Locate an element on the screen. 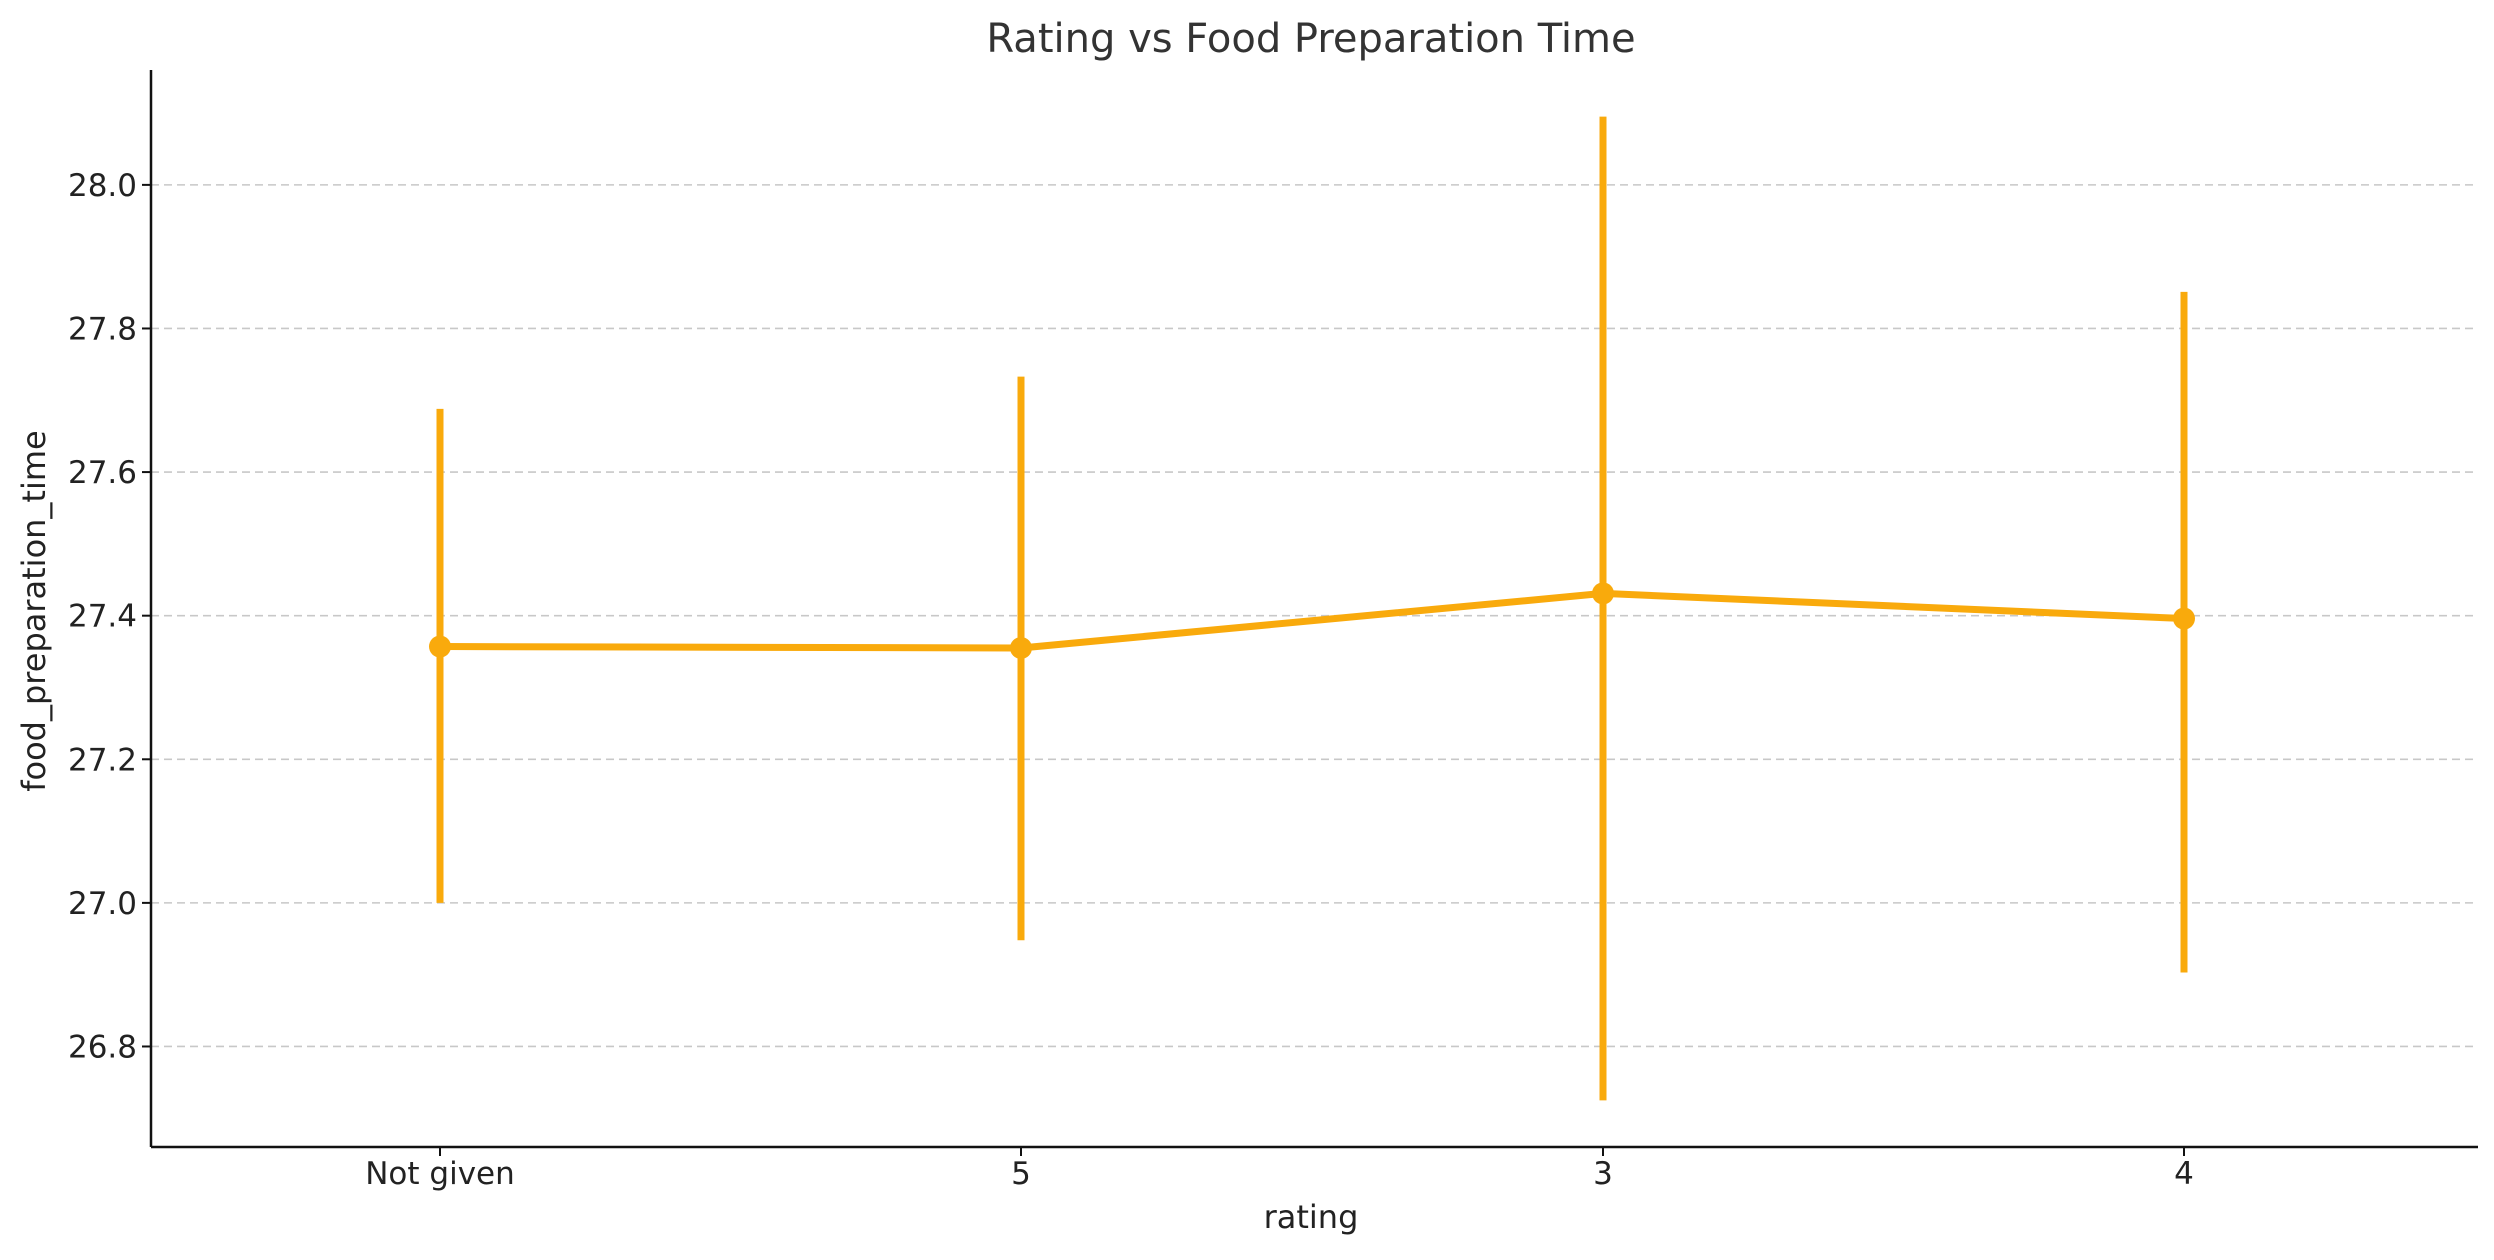  y-tick-label: 27.4 is located at coordinates (102, 617).